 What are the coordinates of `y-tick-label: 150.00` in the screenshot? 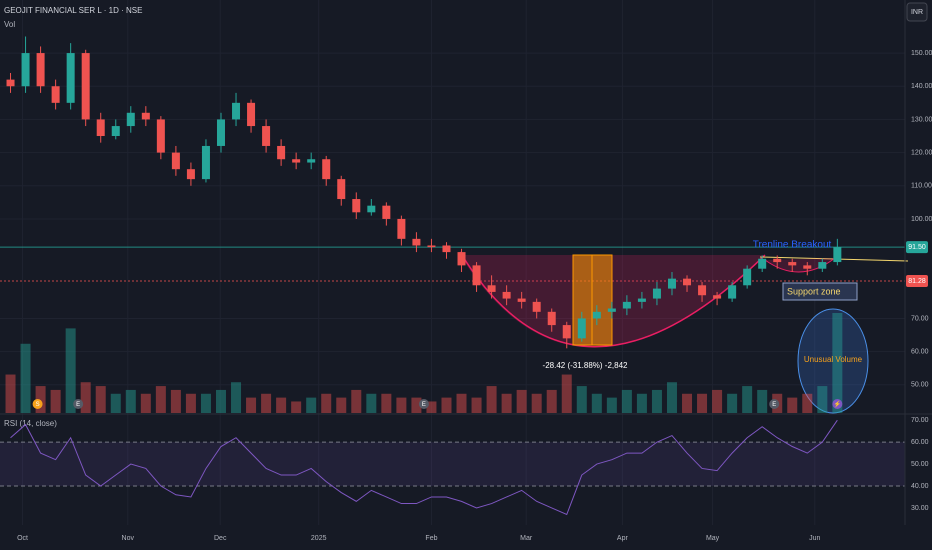 It's located at (921, 53).